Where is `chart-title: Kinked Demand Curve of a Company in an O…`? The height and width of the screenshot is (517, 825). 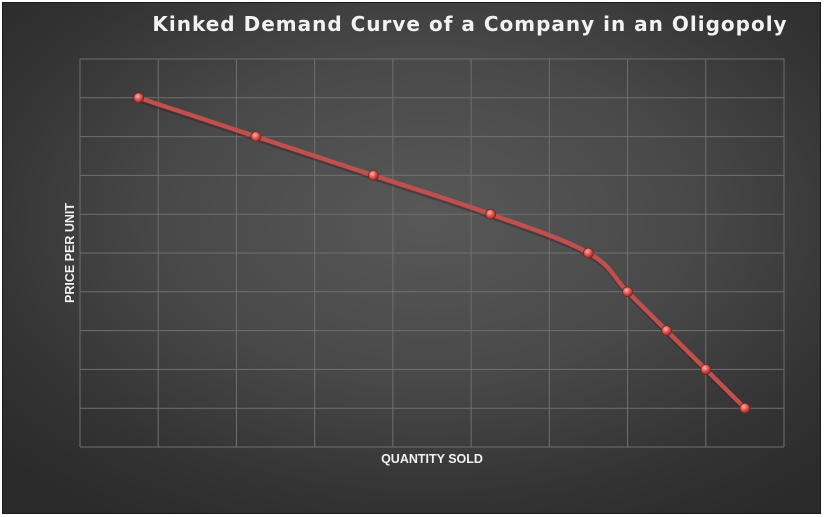
chart-title: Kinked Demand Curve of a Company in an O… is located at coordinates (470, 24).